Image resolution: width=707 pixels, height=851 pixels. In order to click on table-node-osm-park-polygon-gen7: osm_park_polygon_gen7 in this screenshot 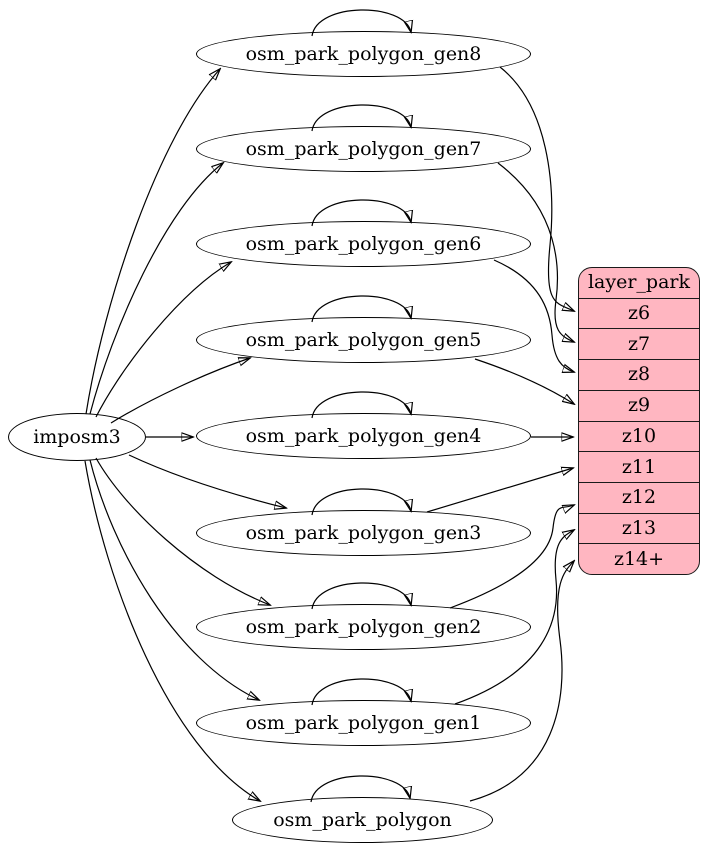, I will do `click(363, 149)`.